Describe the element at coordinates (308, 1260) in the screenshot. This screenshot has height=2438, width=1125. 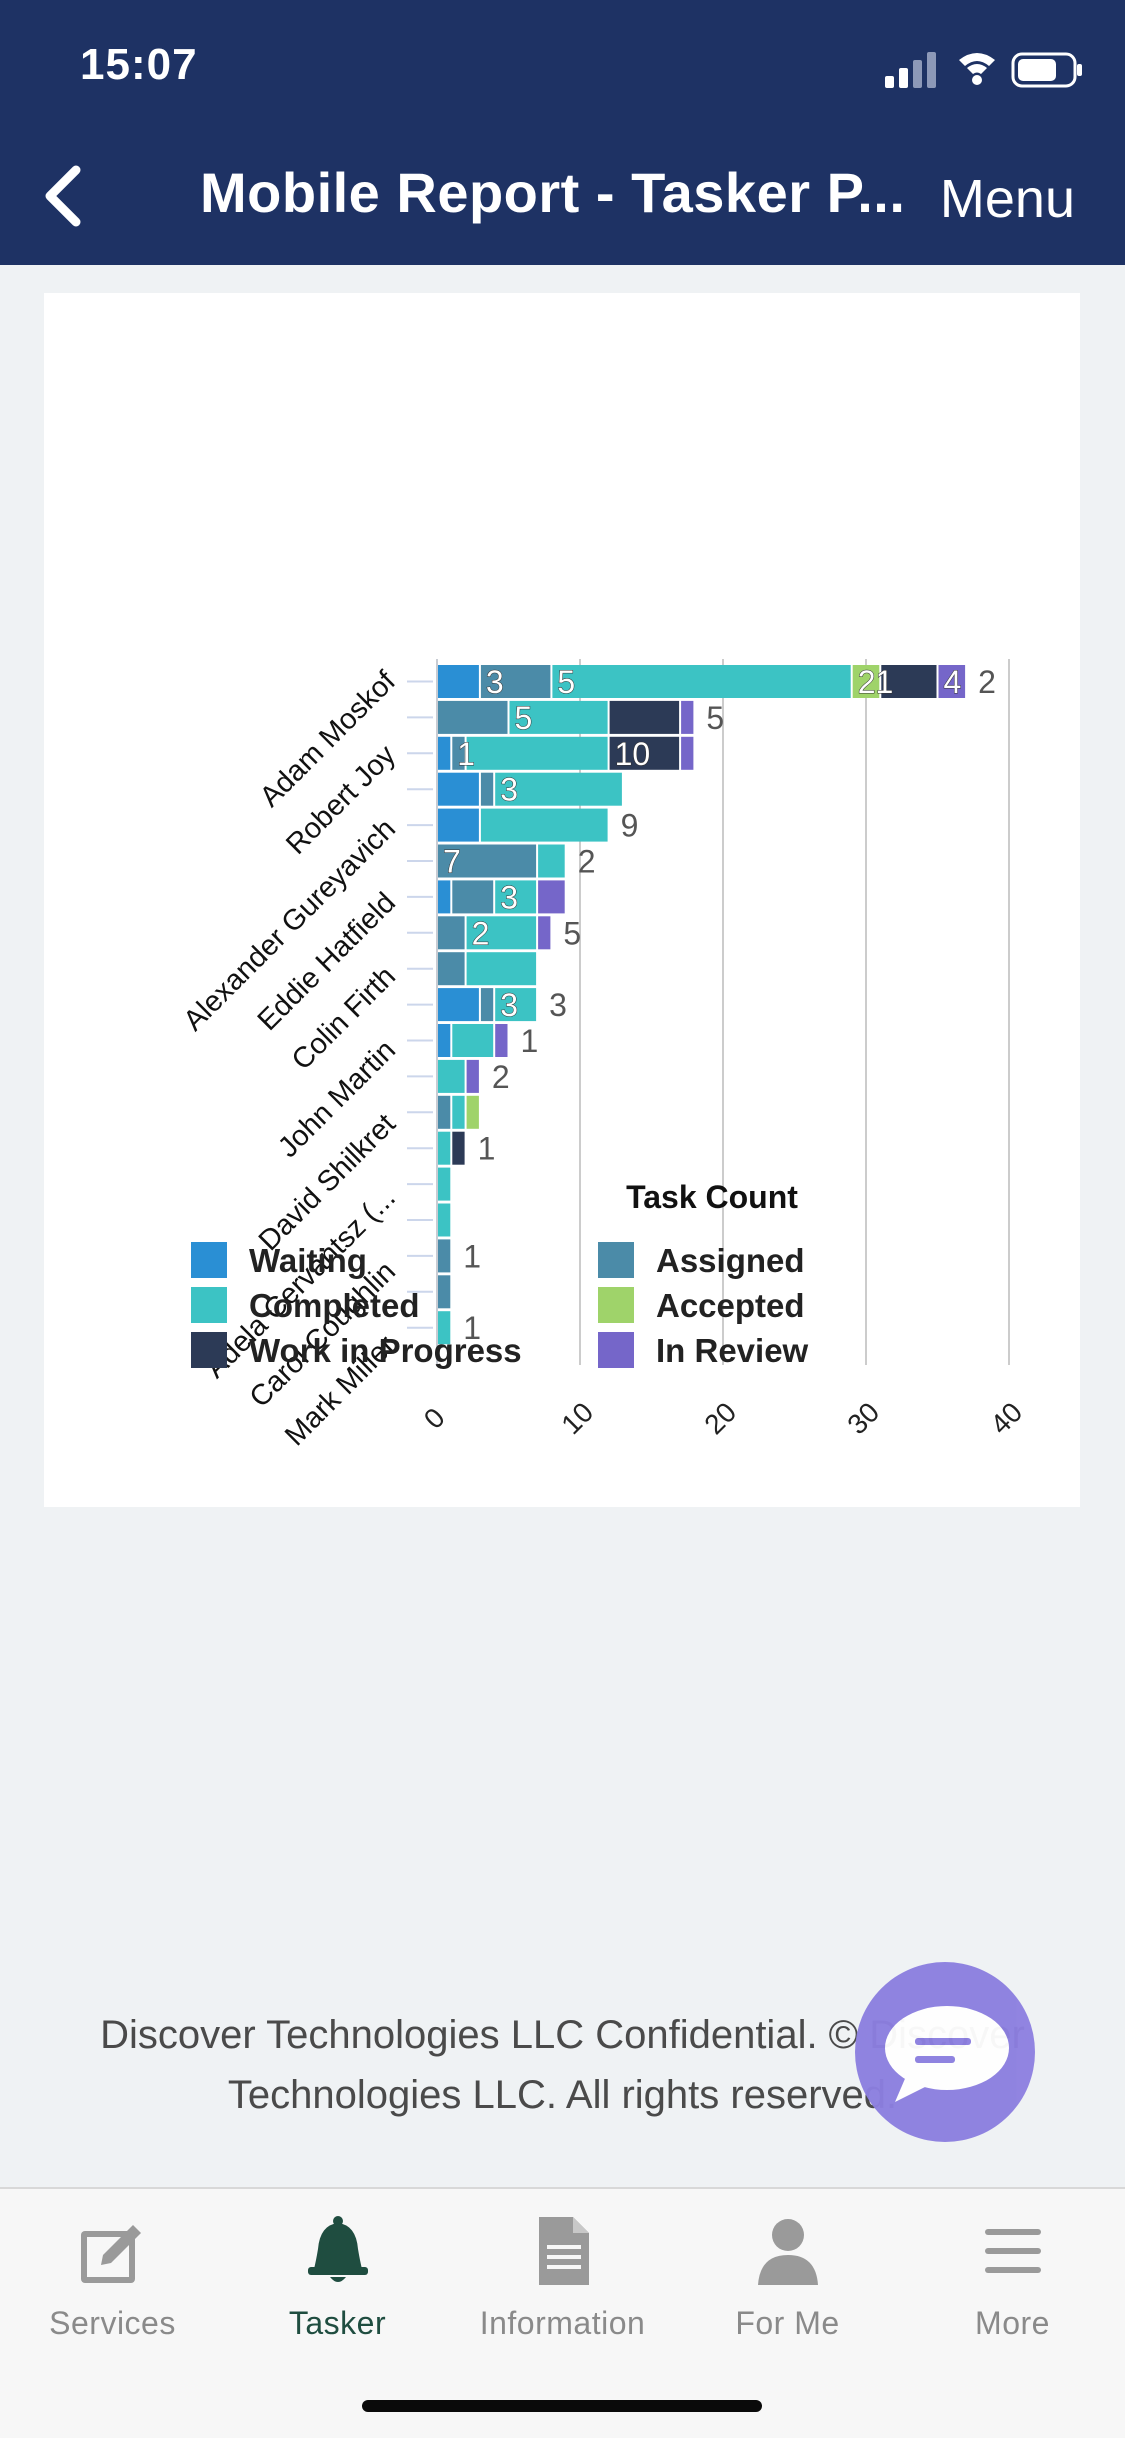
I see `legend-label: Waiting` at that location.